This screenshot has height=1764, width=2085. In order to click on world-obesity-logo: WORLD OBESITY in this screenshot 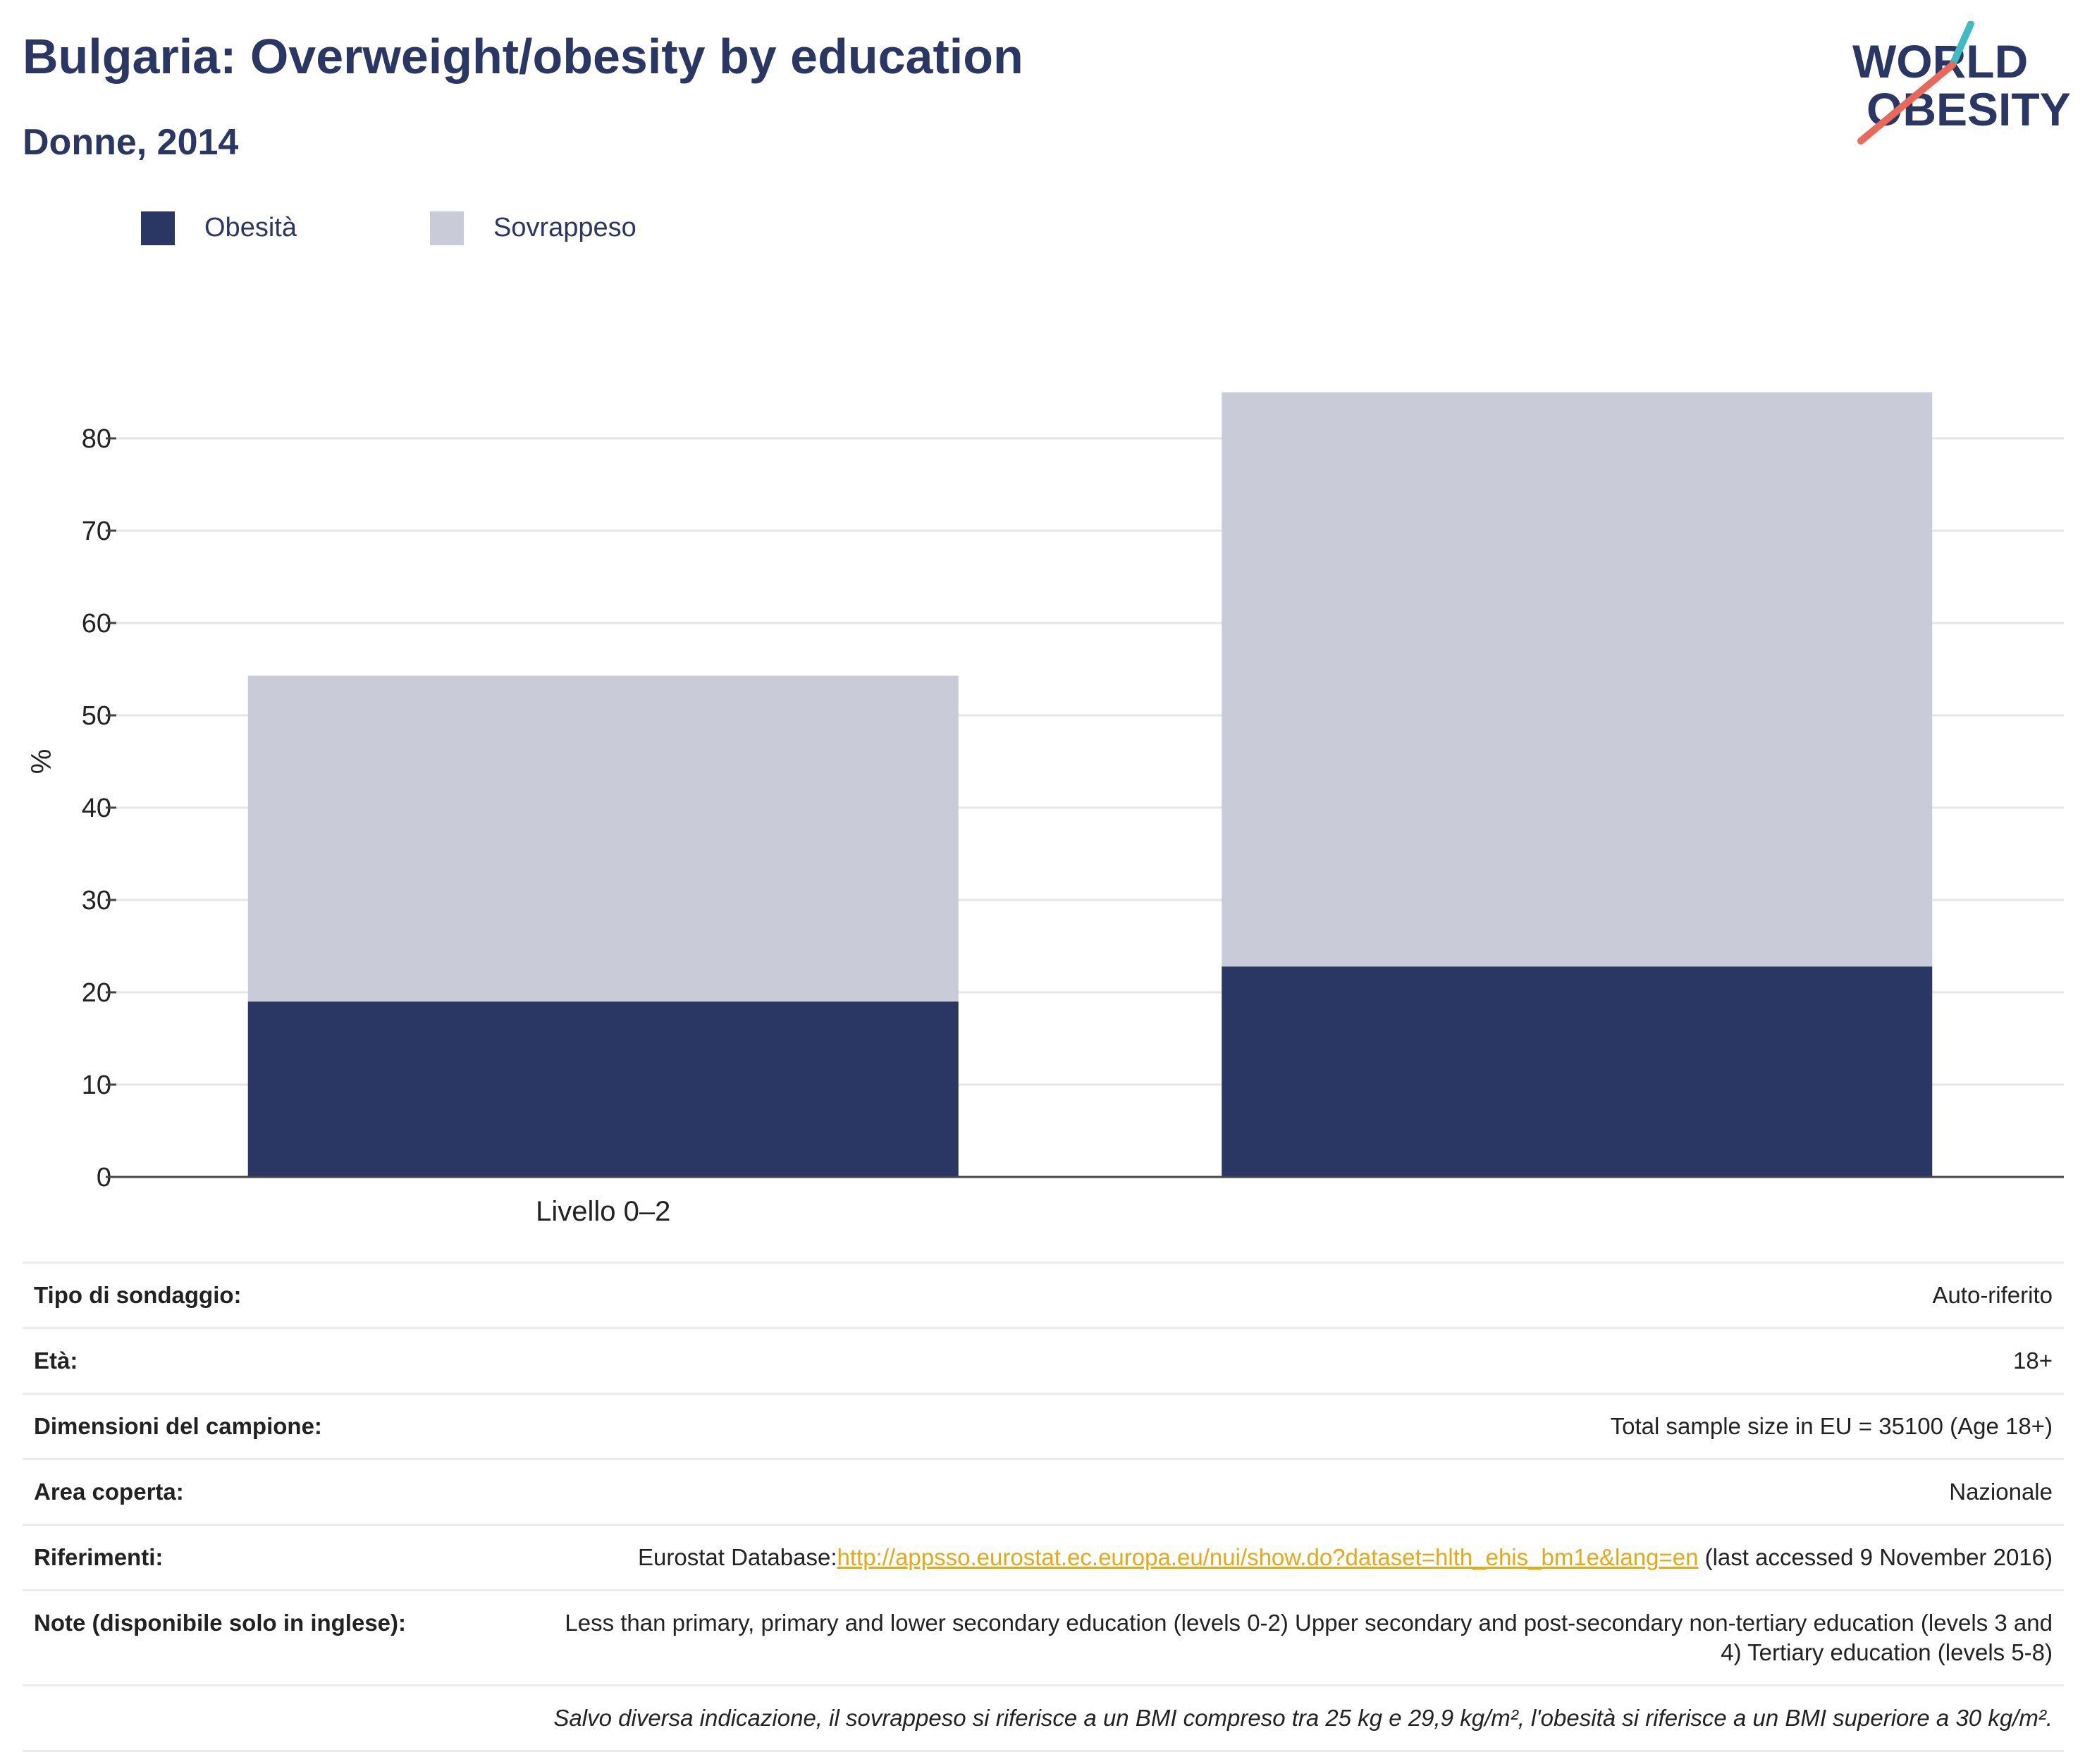, I will do `click(1961, 82)`.